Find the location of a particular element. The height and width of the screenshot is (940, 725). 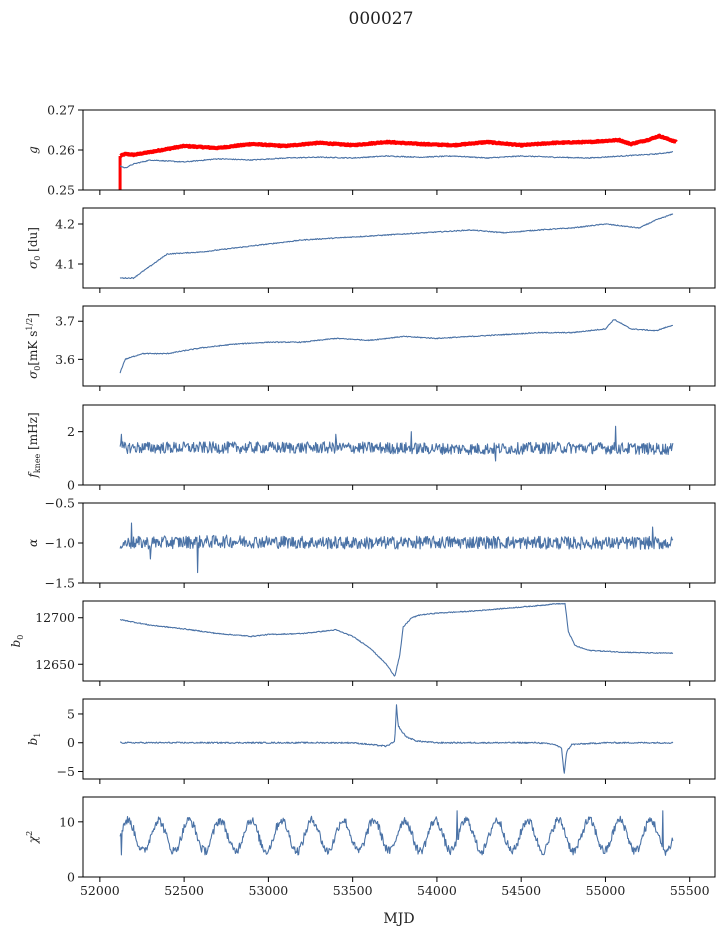

xtick-label-7: 55500 is located at coordinates (690, 890).